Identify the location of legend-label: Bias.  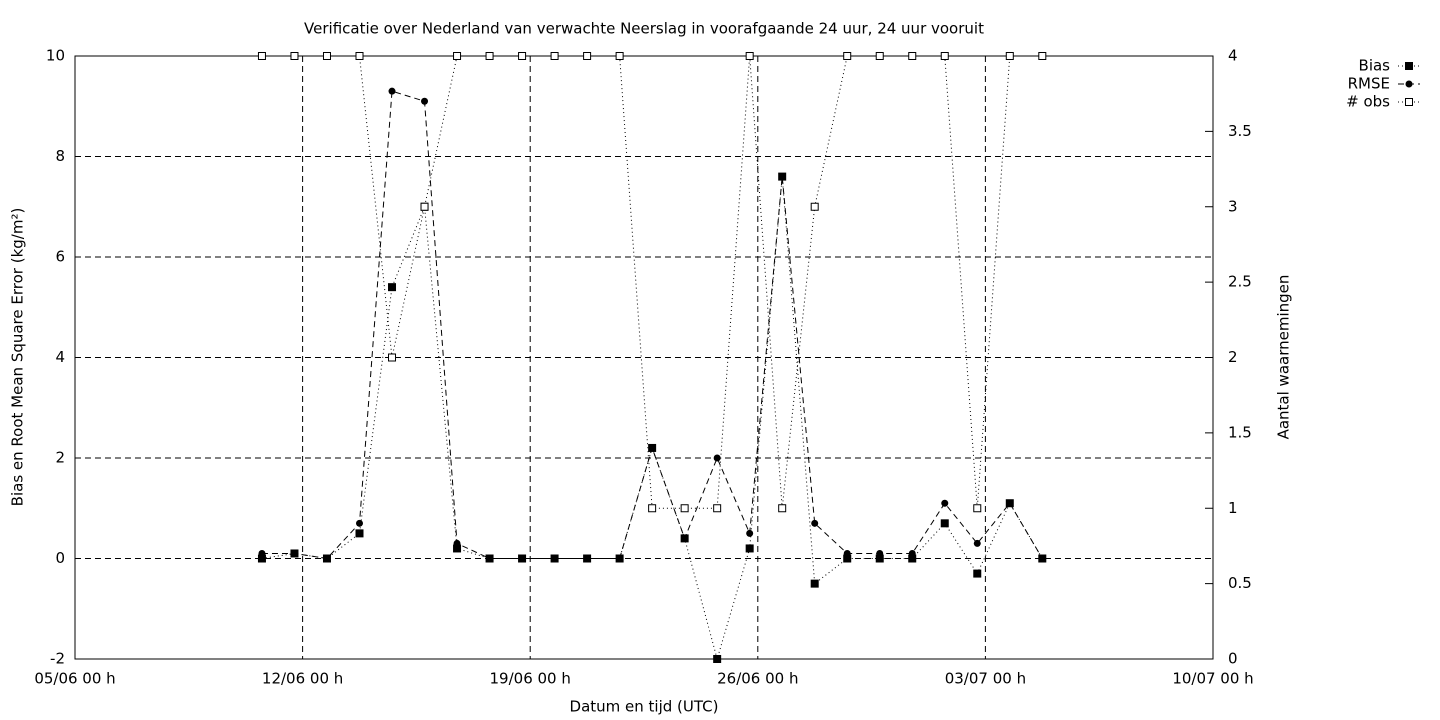
(1375, 66).